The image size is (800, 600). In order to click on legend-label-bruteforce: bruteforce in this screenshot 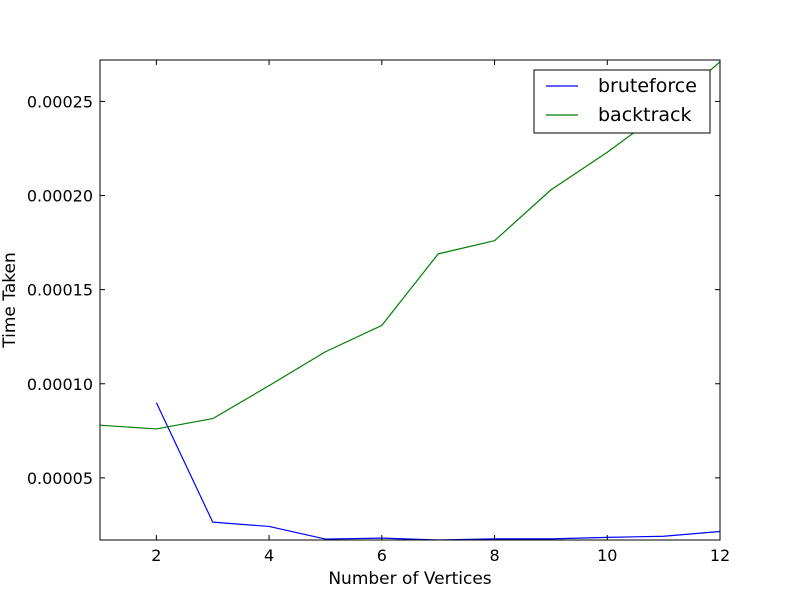, I will do `click(647, 86)`.